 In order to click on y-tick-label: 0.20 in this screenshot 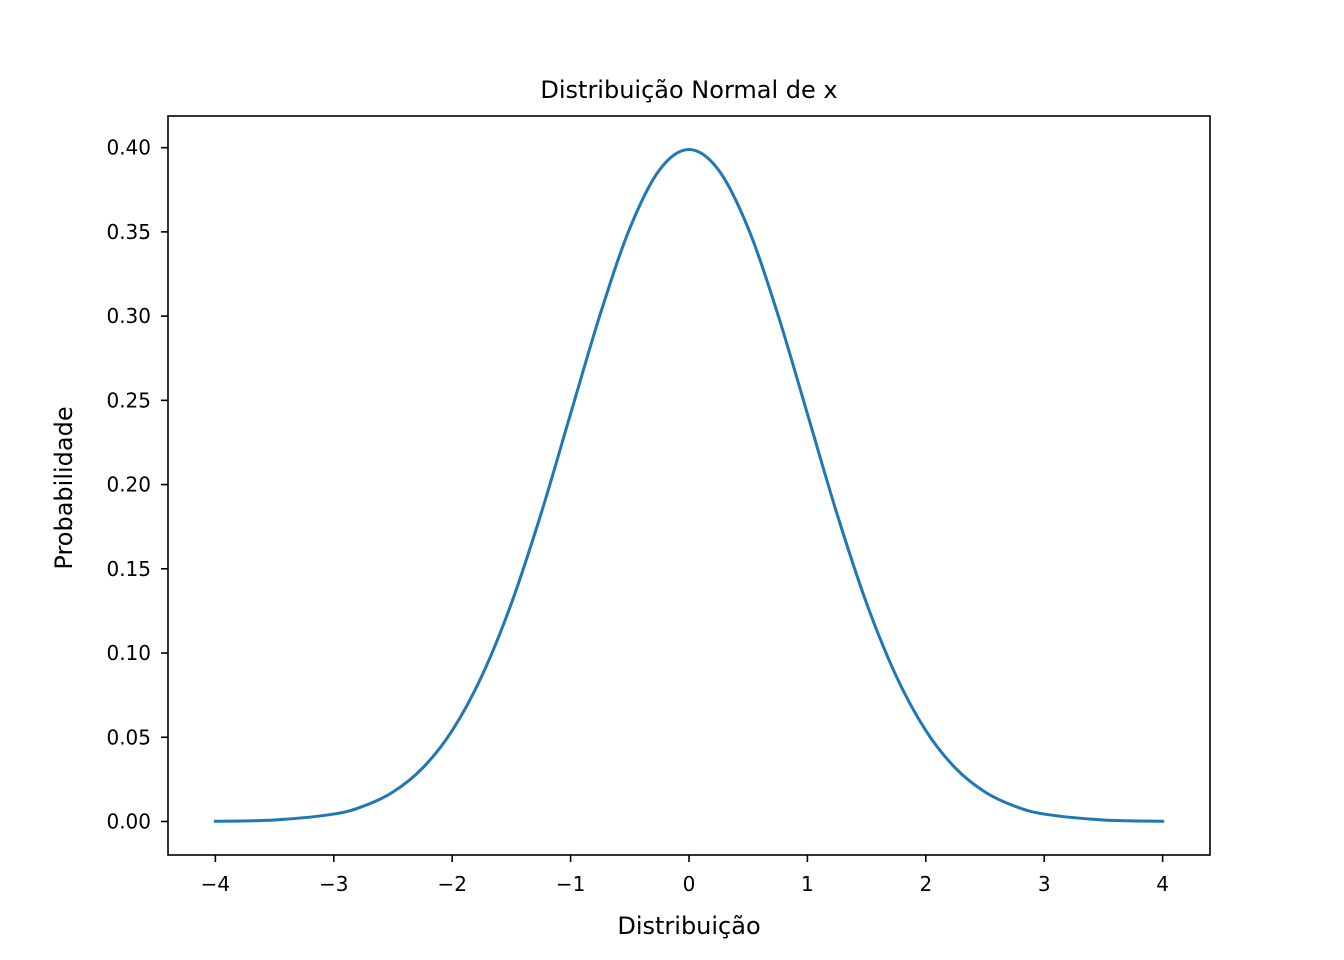, I will do `click(128, 485)`.